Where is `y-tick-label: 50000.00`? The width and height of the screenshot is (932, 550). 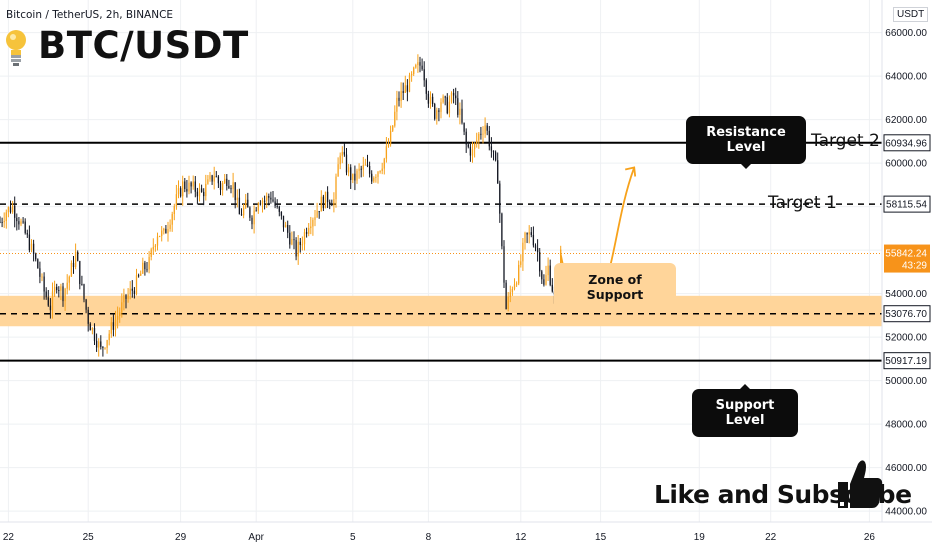 y-tick-label: 50000.00 is located at coordinates (906, 381).